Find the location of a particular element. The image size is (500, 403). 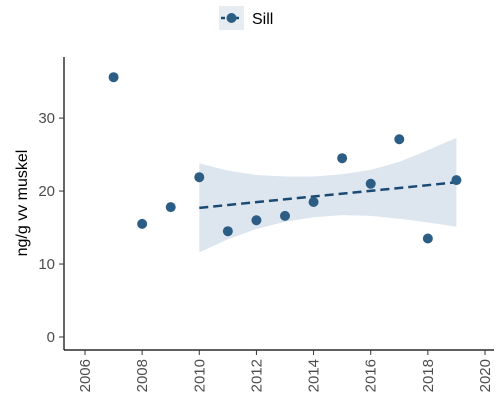

x-tick-label: 2016 is located at coordinates (371, 375).